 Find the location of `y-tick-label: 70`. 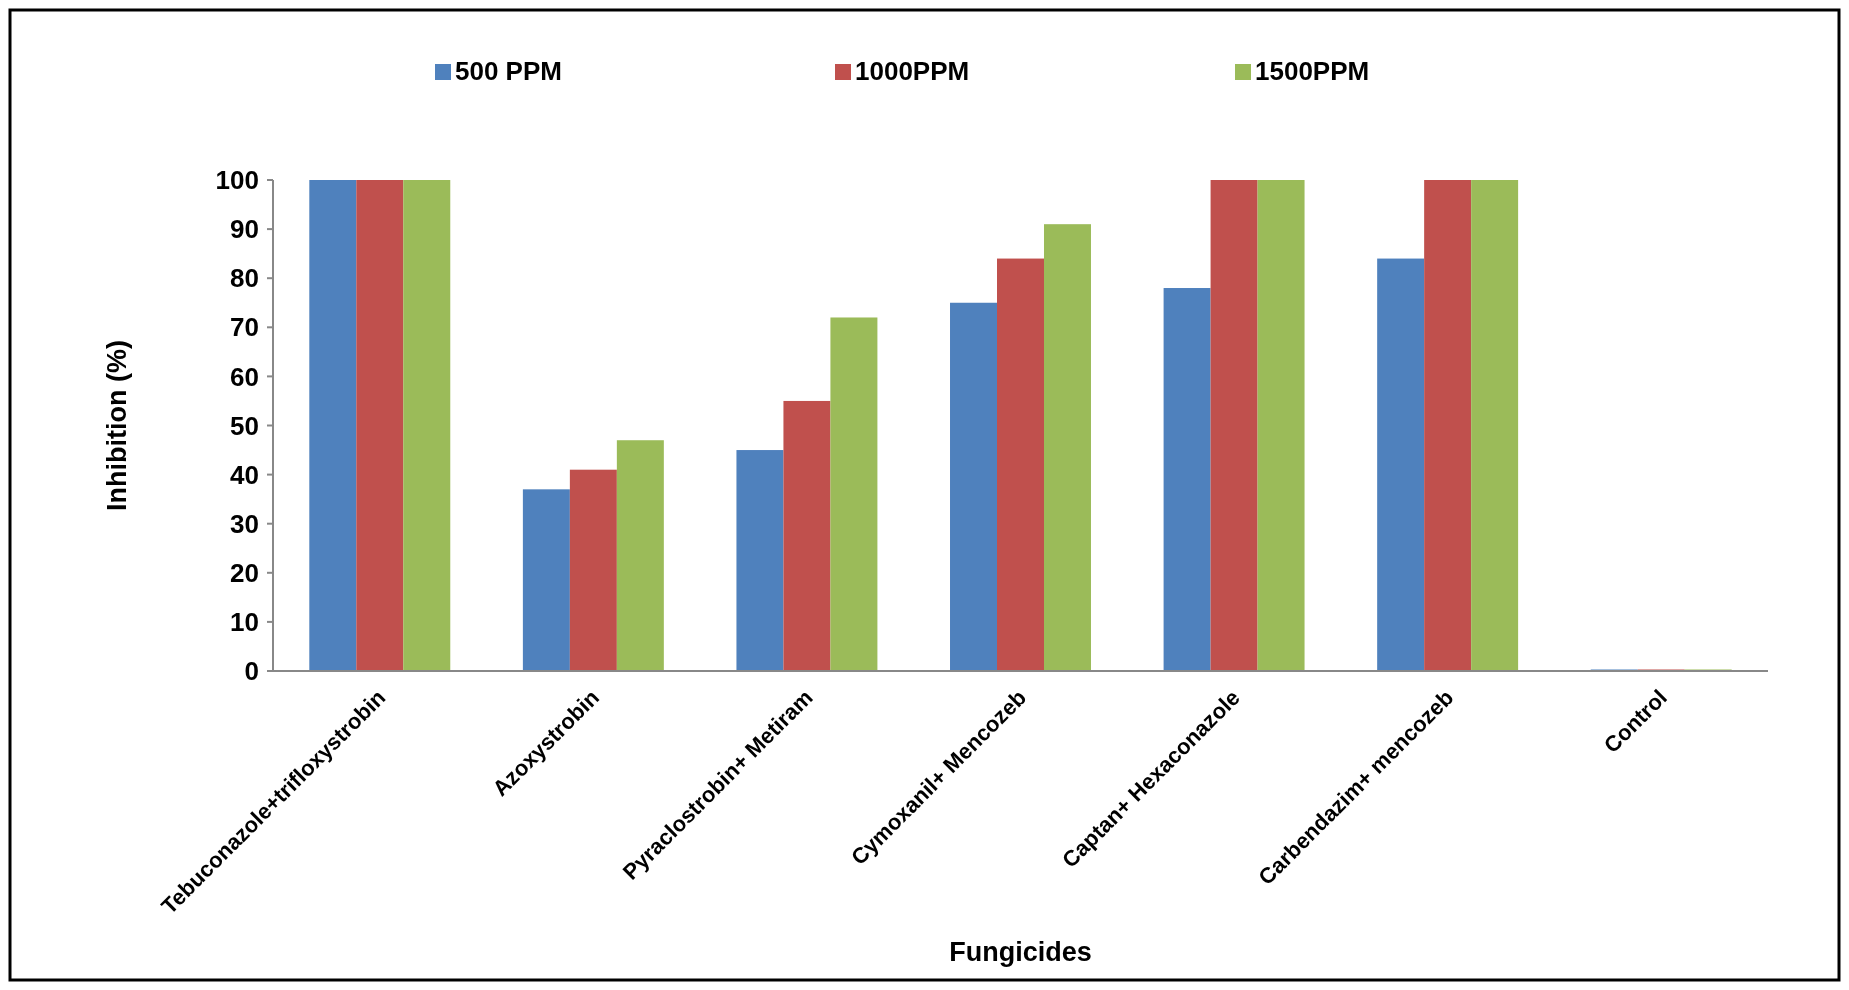

y-tick-label: 70 is located at coordinates (244, 327).